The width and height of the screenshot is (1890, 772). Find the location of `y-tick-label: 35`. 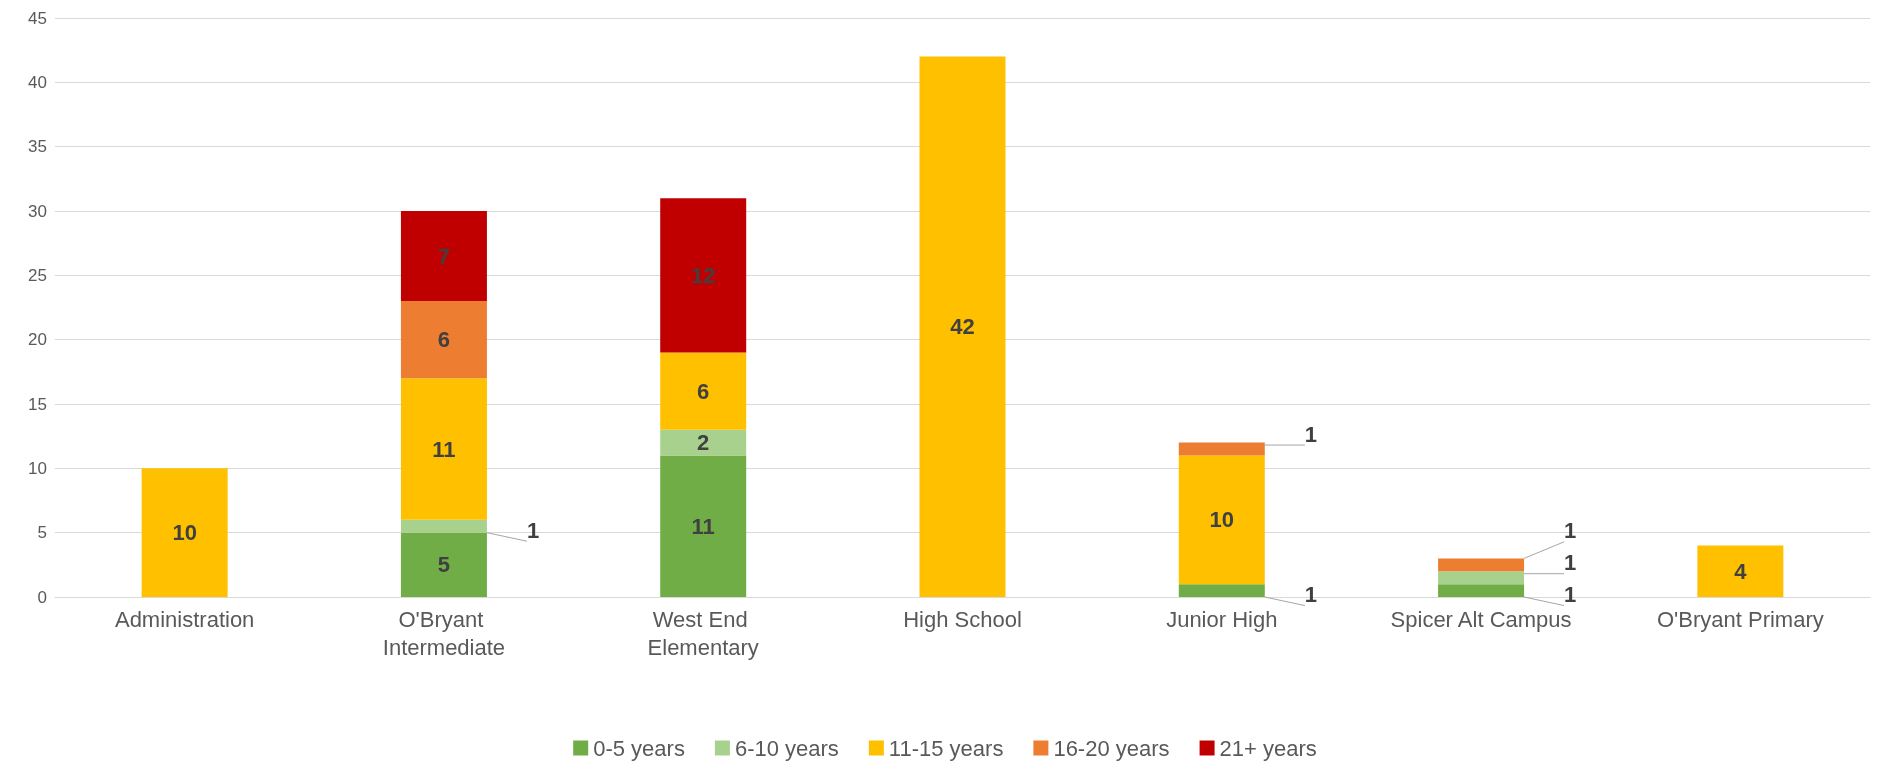

y-tick-label: 35 is located at coordinates (37, 147).